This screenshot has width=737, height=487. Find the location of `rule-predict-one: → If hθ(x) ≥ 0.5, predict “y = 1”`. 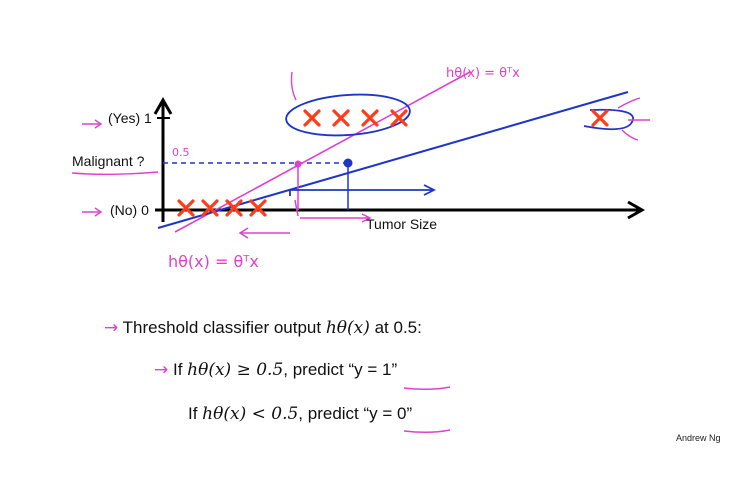

rule-predict-one: → If hθ(x) ≥ 0.5, predict “y = 1” is located at coordinates (275, 370).